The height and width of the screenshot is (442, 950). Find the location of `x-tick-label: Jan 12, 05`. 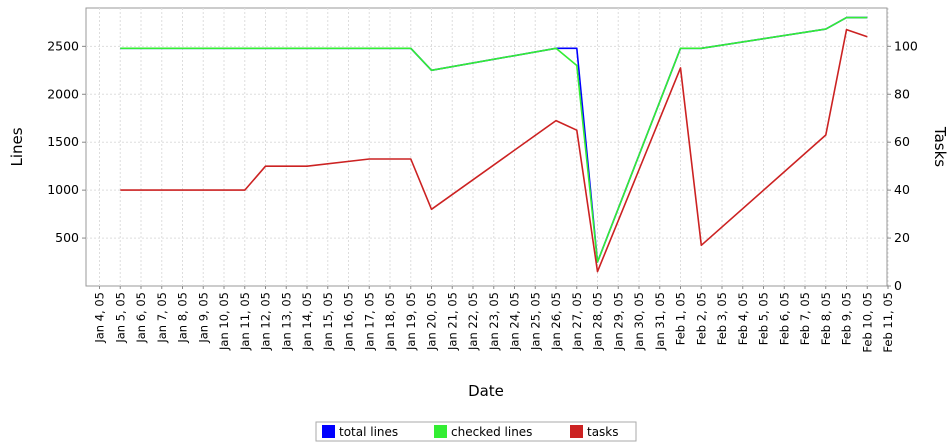

x-tick-label: Jan 12, 05 is located at coordinates (266, 321).